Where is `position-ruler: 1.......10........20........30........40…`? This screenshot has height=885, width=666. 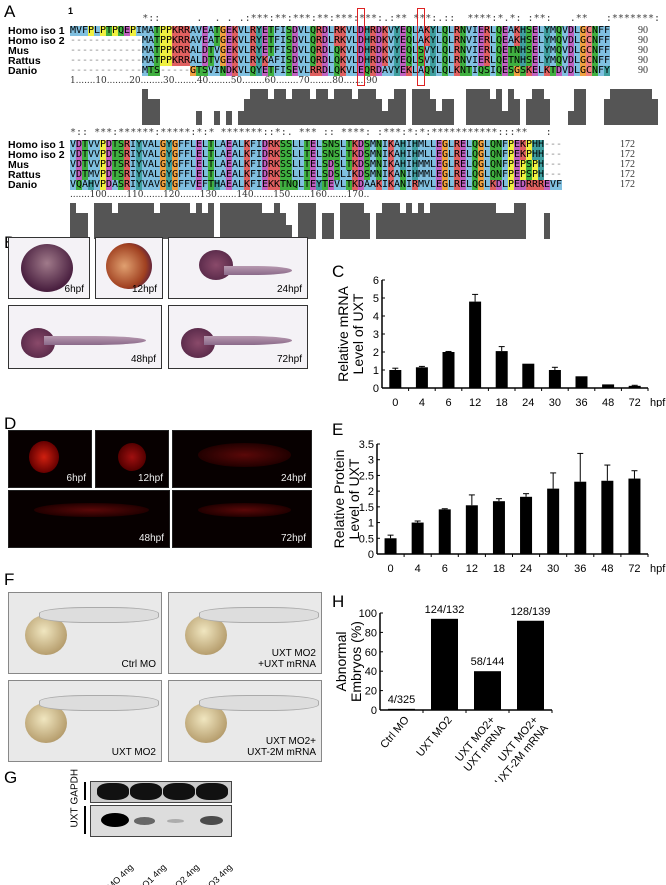 position-ruler: 1.......10........20........30........40… is located at coordinates (224, 81).